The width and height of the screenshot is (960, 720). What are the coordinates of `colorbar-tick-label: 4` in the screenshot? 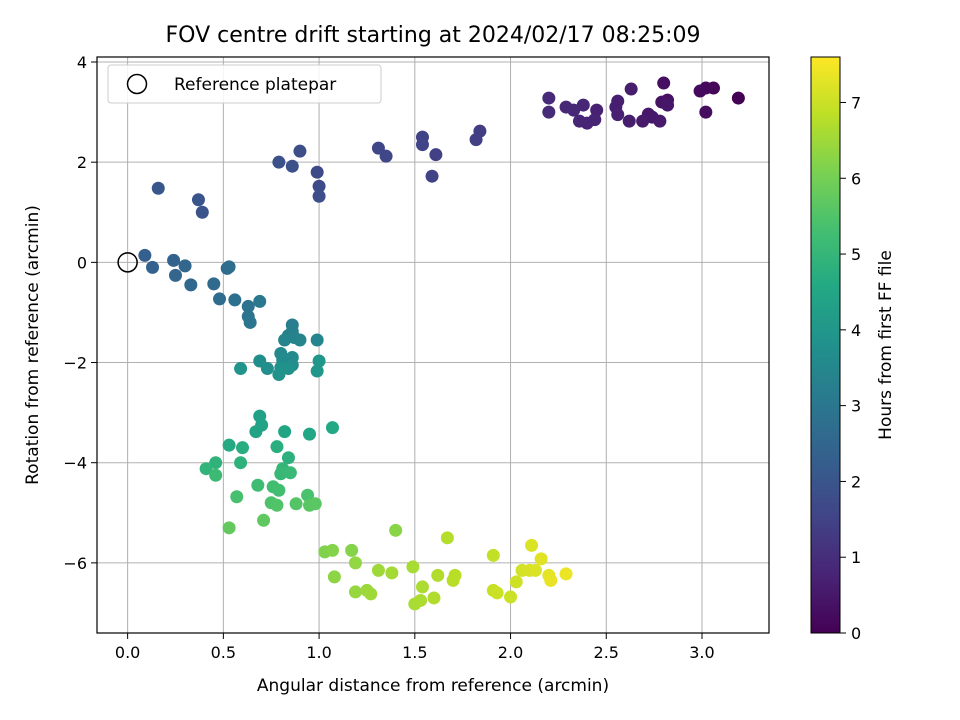 It's located at (856, 330).